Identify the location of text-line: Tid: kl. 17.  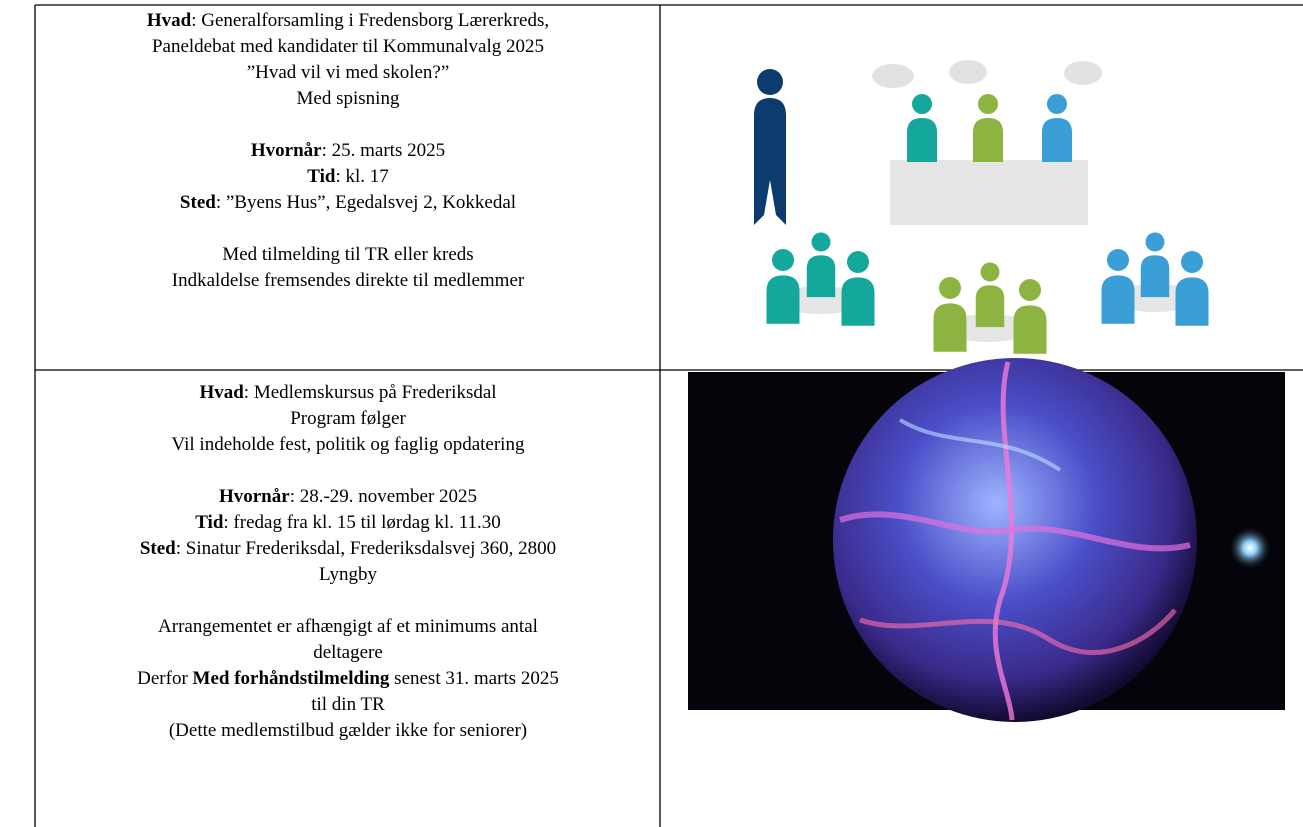
(348, 177).